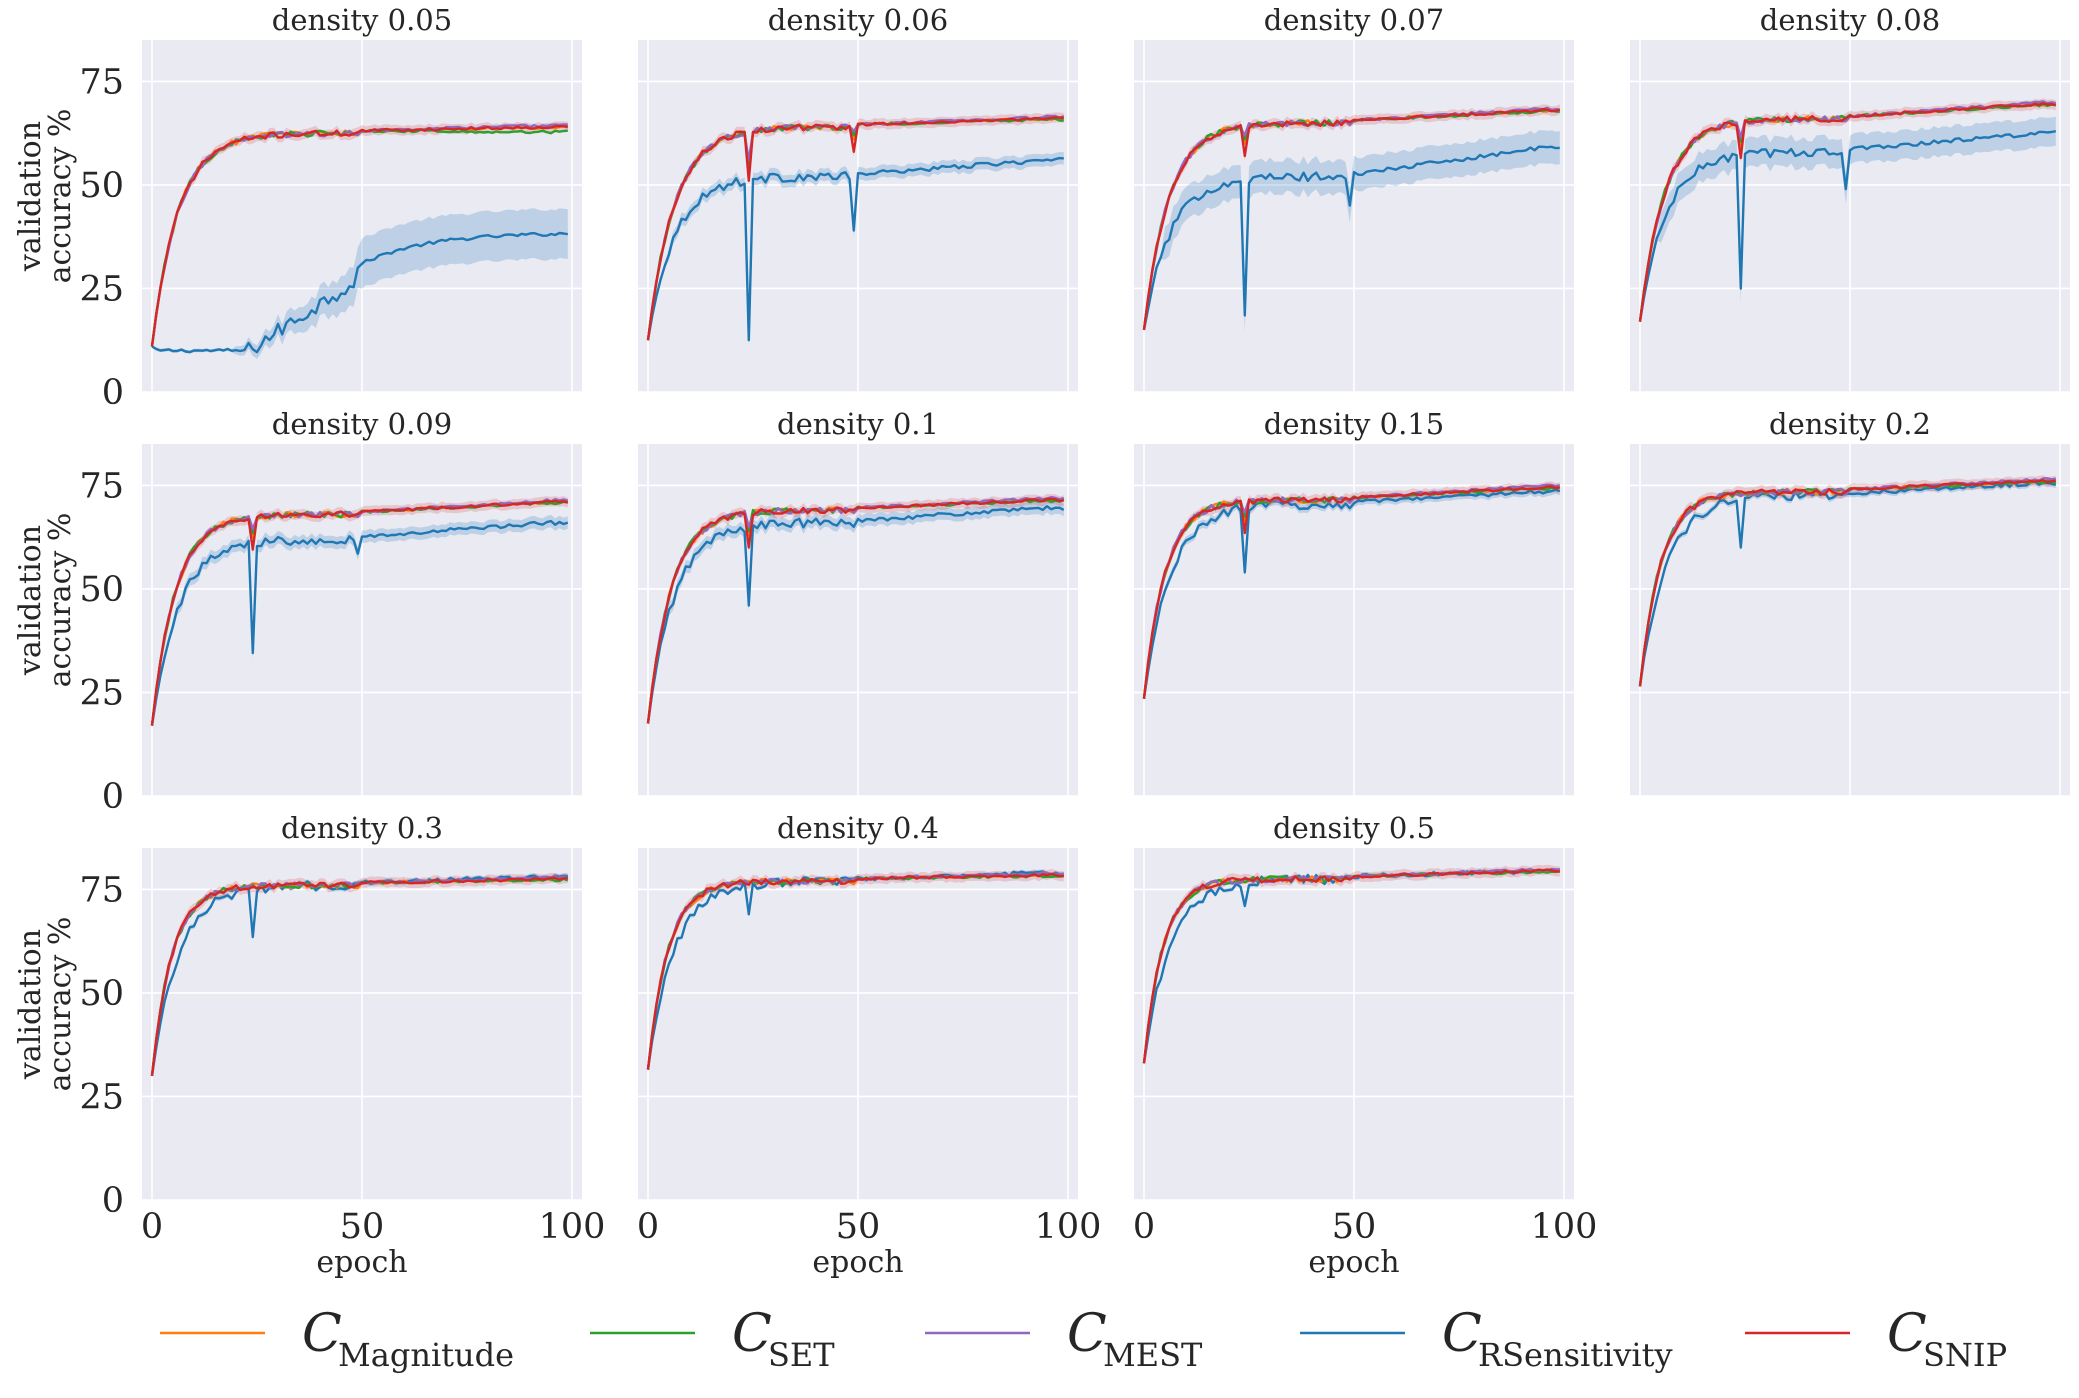  I want to click on panel-title: density 0.06, so click(858, 20).